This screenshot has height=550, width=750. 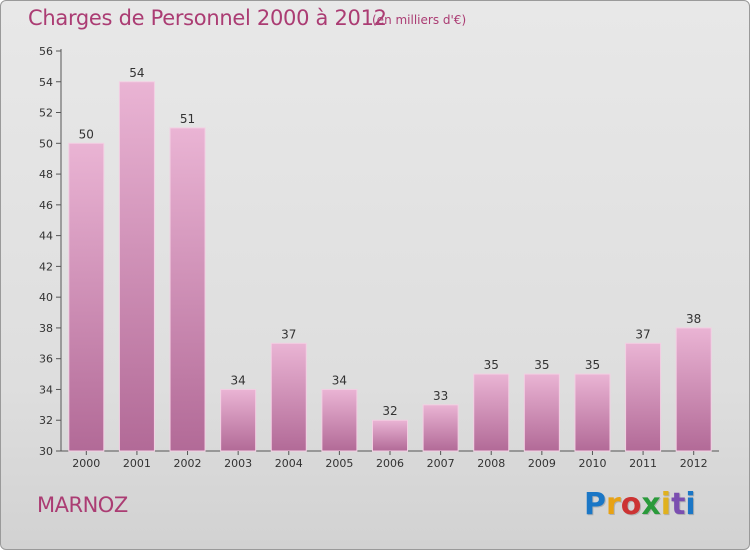 I want to click on commune-name: MARNOZ, so click(x=82, y=505).